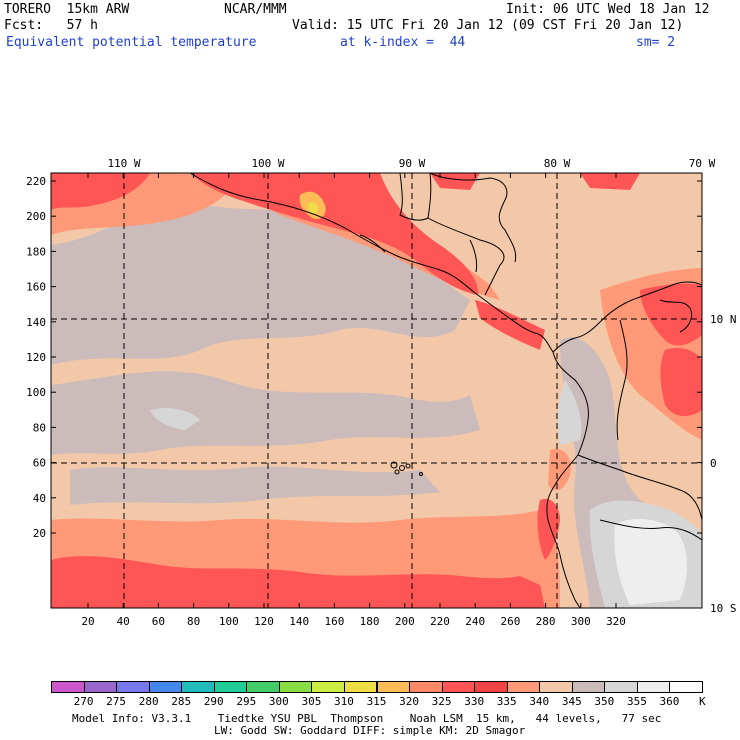 Image resolution: width=740 pixels, height=740 pixels. Describe the element at coordinates (83, 701) in the screenshot. I see `legend-label: 270` at that location.